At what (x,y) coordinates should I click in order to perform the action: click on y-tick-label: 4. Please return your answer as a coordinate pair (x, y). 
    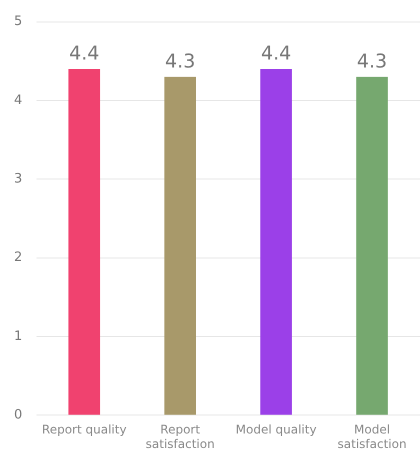
    Looking at the image, I should click on (18, 100).